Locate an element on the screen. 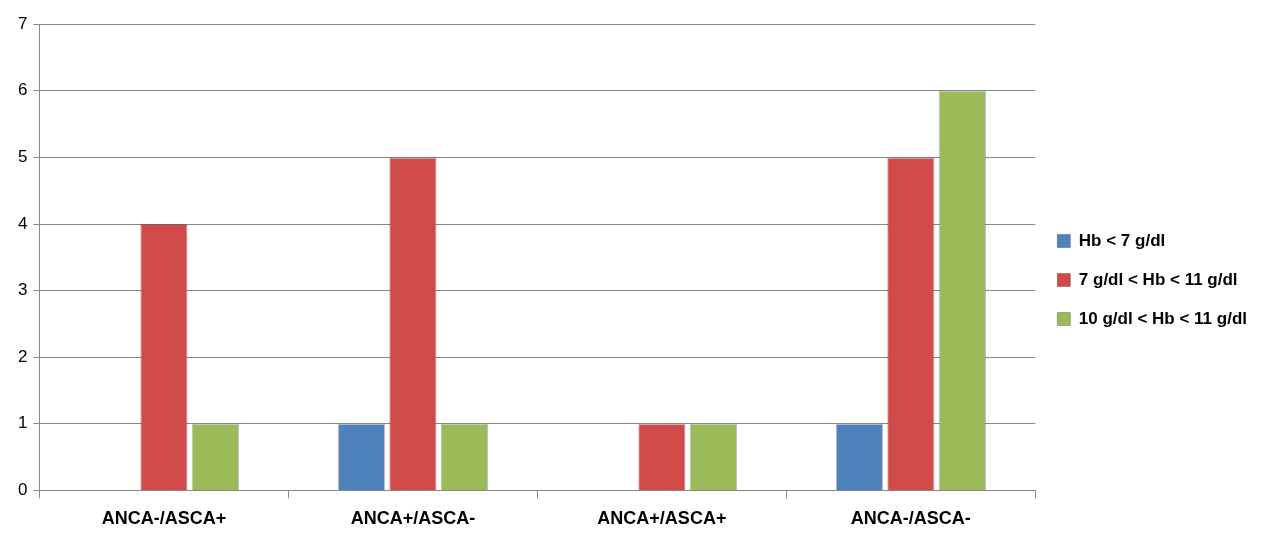 The height and width of the screenshot is (552, 1275). x-tick-label: ANCA+/ASCA+ is located at coordinates (662, 518).